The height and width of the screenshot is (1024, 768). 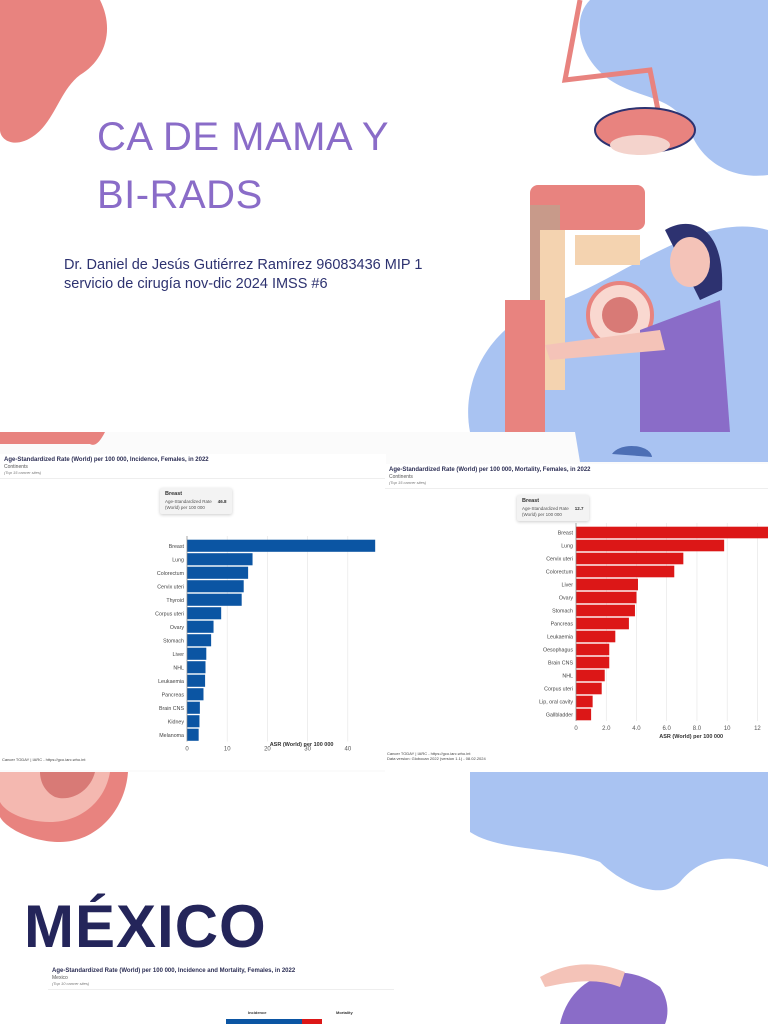 I want to click on chart-subtitle: Continents, so click(x=401, y=477).